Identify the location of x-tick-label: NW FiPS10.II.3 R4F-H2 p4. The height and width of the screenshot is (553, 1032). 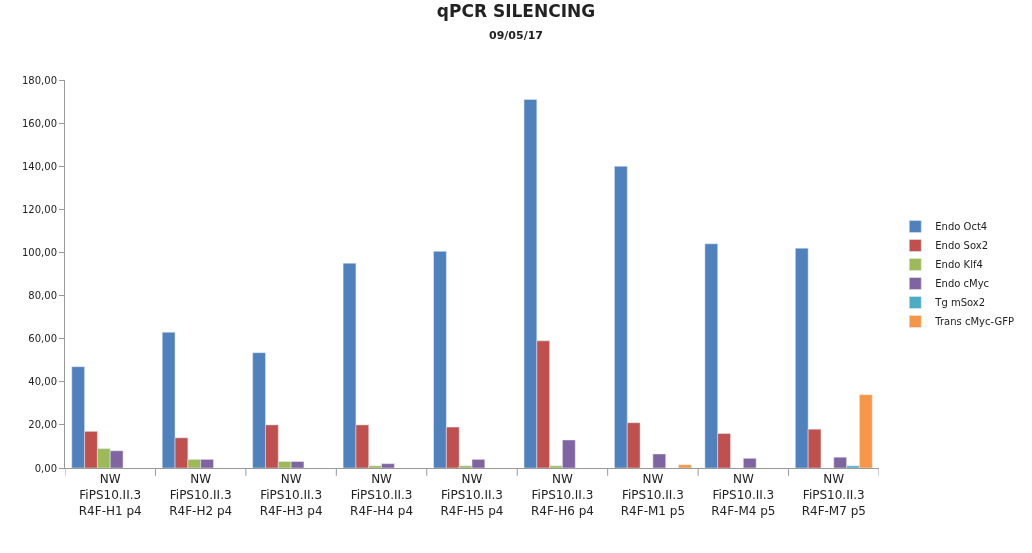
(201, 495).